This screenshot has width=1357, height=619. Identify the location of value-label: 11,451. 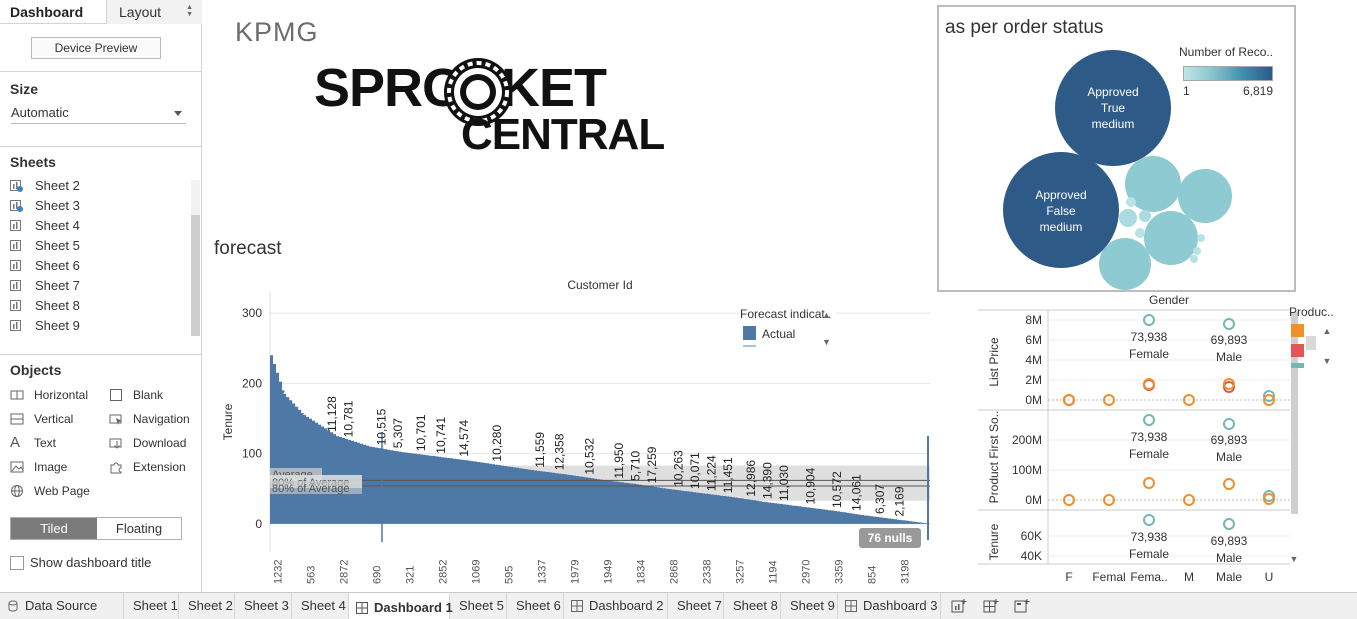
(728, 475).